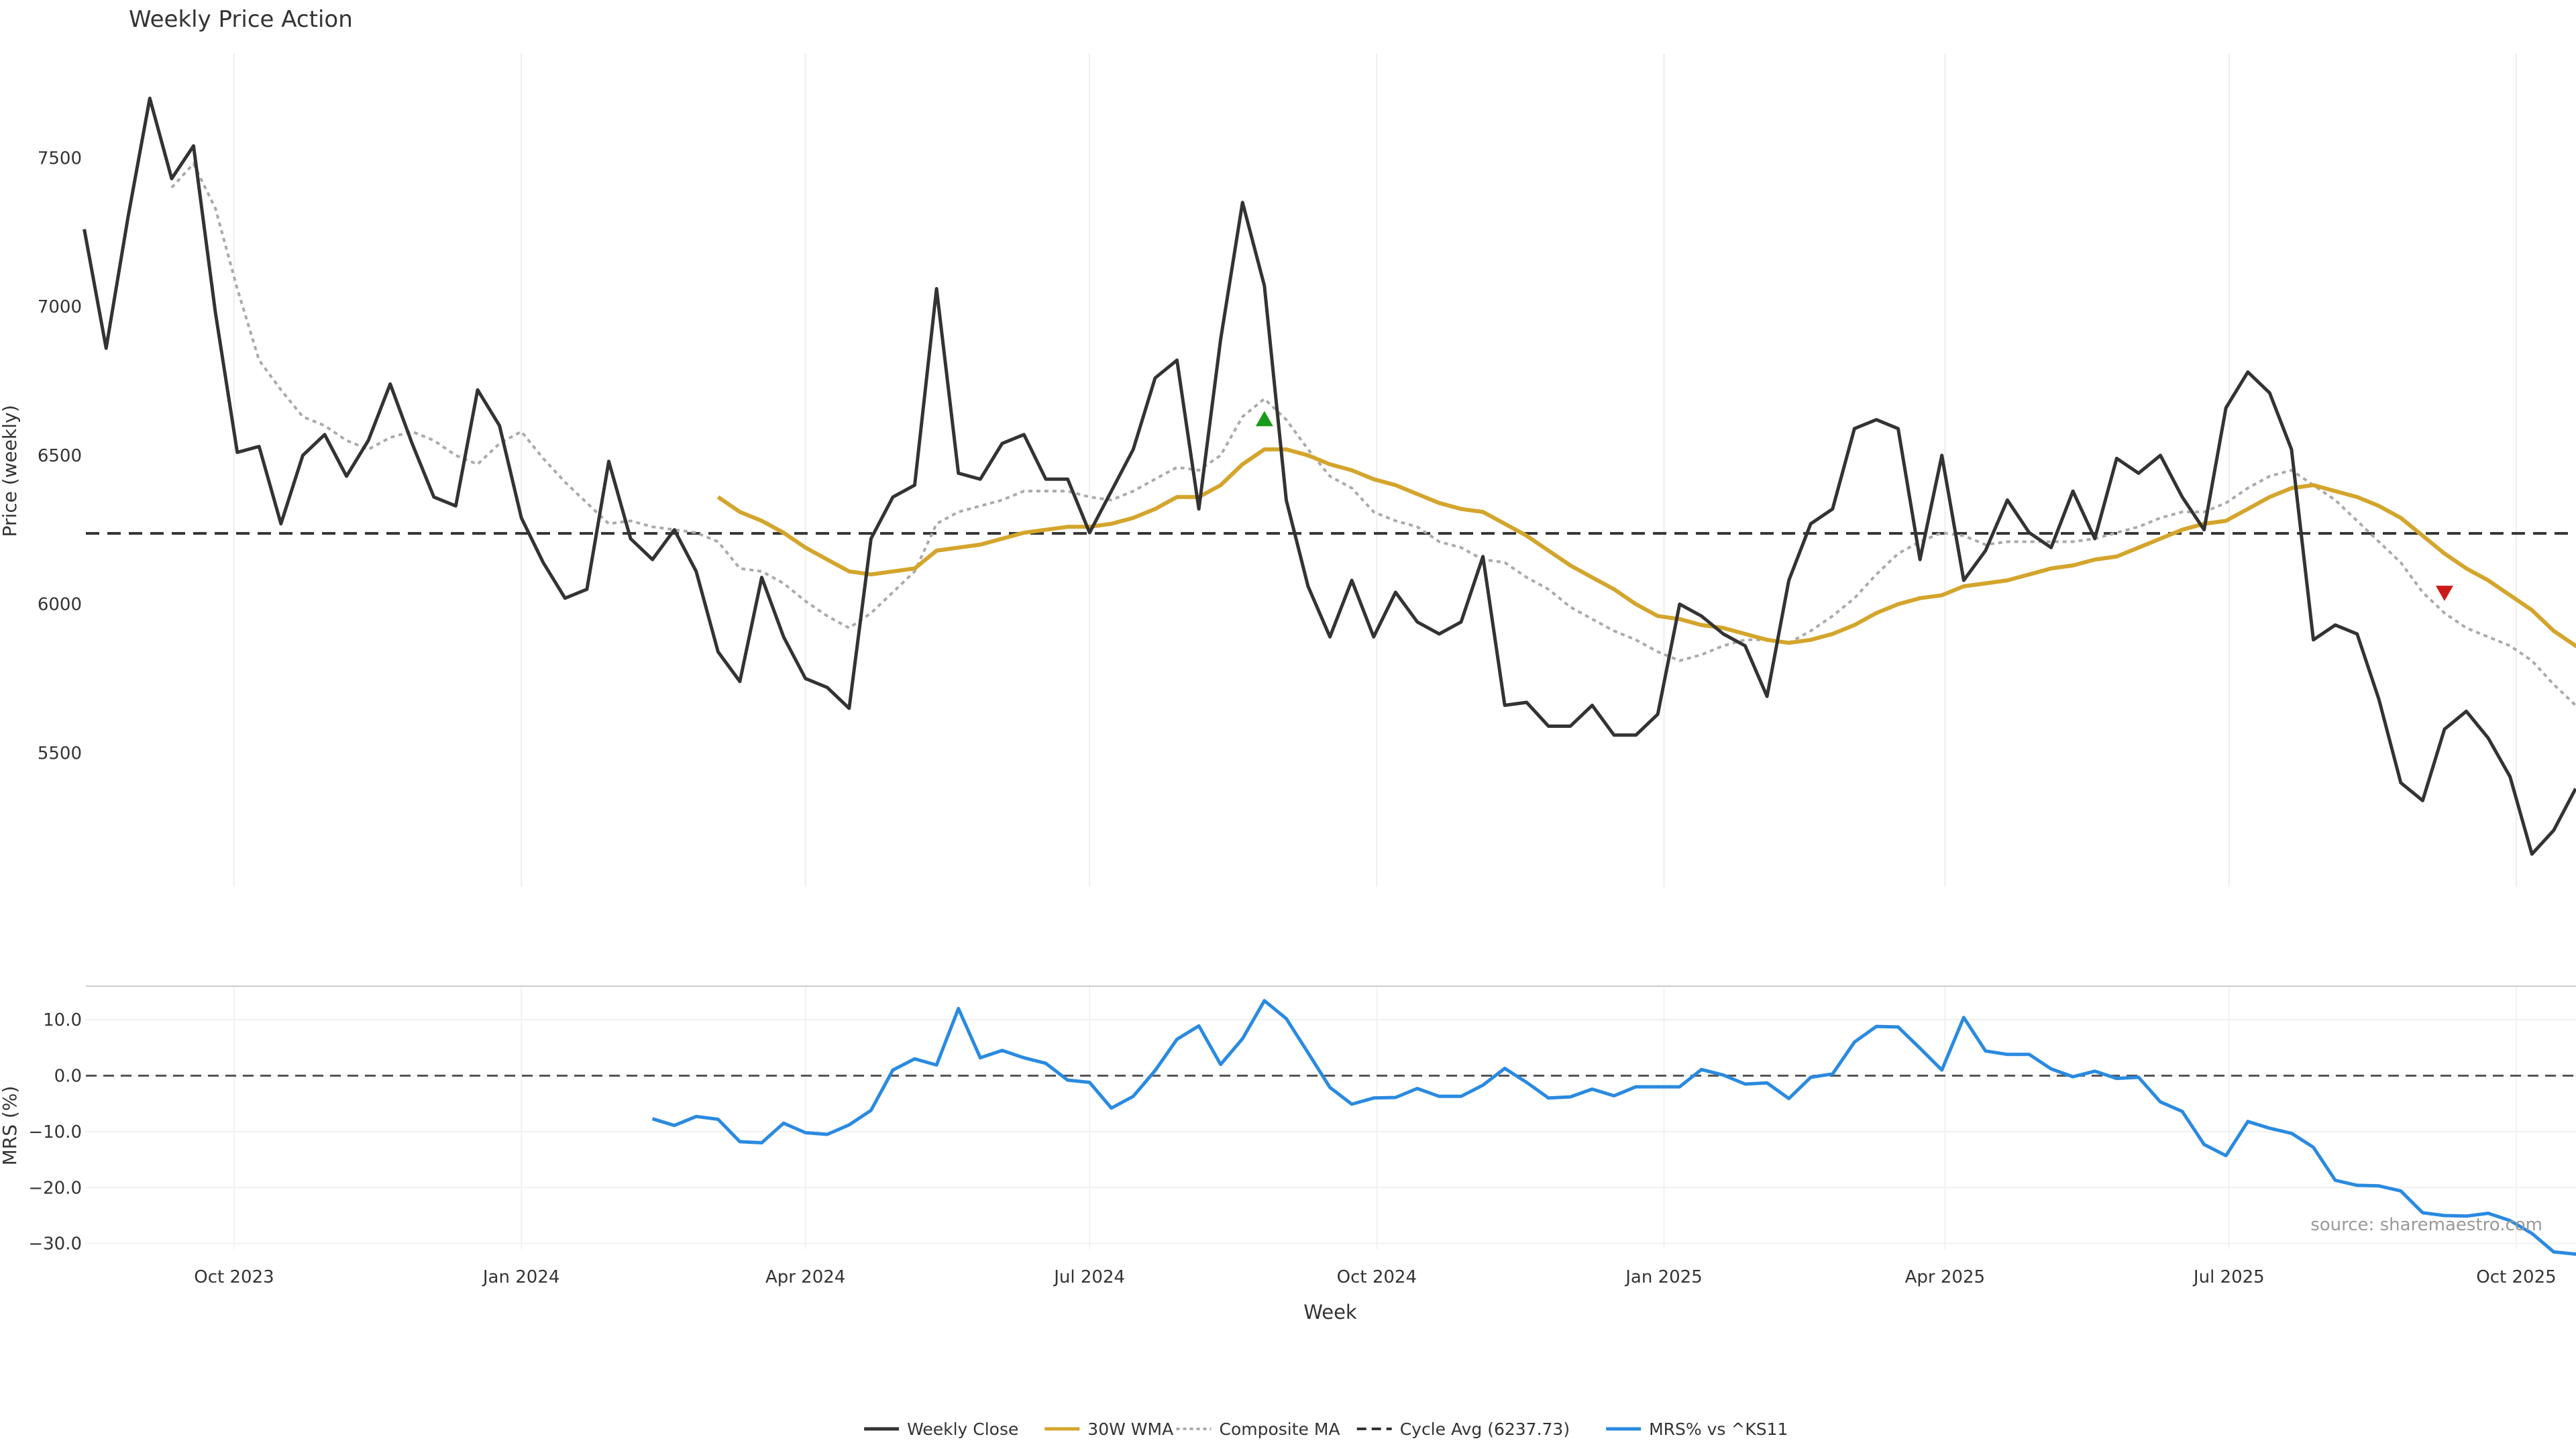 The width and height of the screenshot is (2576, 1449). I want to click on x-tick-label: Apr 2025, so click(1945, 1277).